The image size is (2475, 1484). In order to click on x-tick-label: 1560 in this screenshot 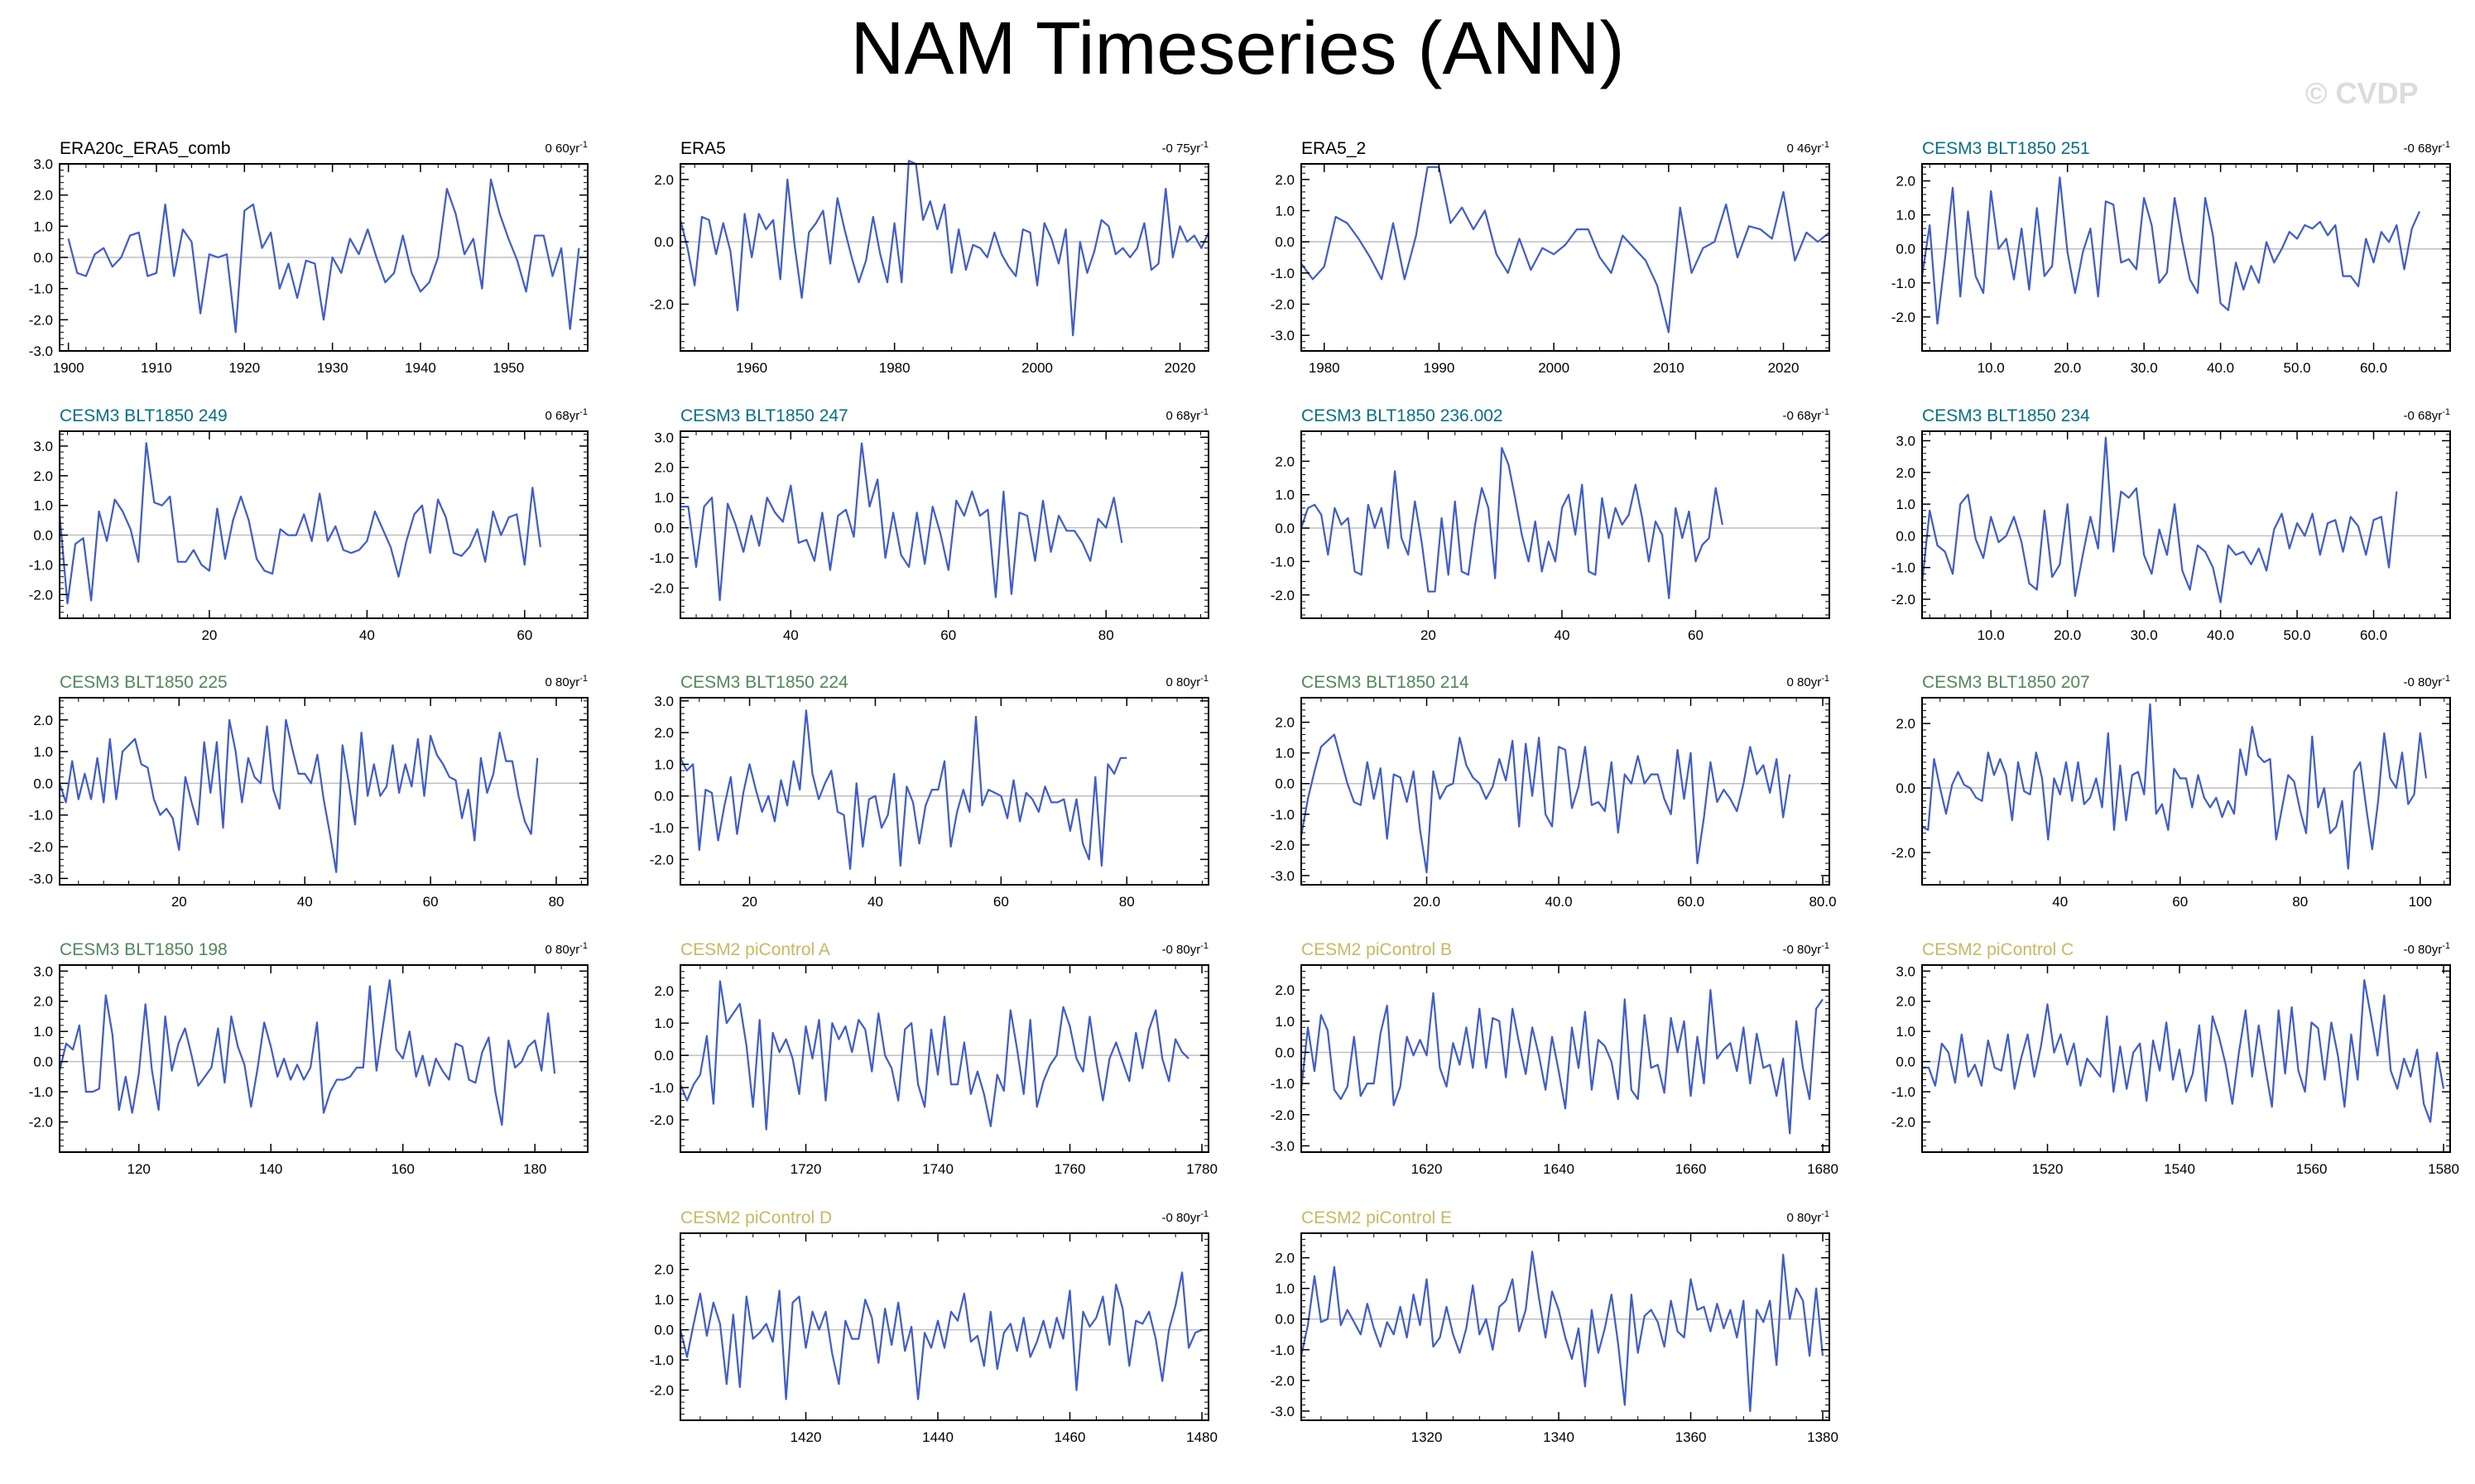, I will do `click(2312, 1169)`.